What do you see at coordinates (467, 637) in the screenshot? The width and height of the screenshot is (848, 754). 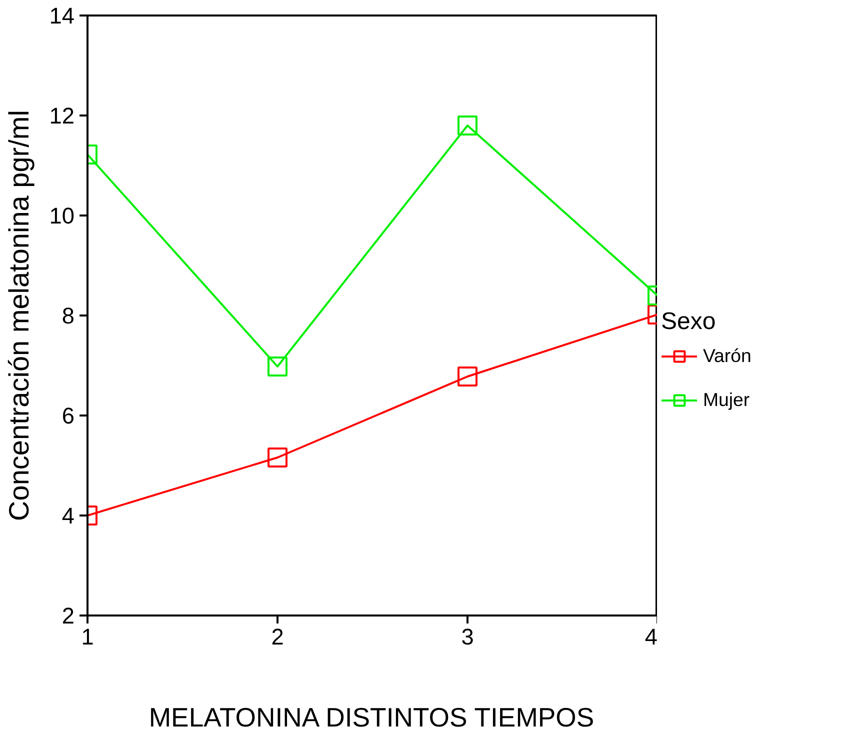 I see `x-tick-label: 3` at bounding box center [467, 637].